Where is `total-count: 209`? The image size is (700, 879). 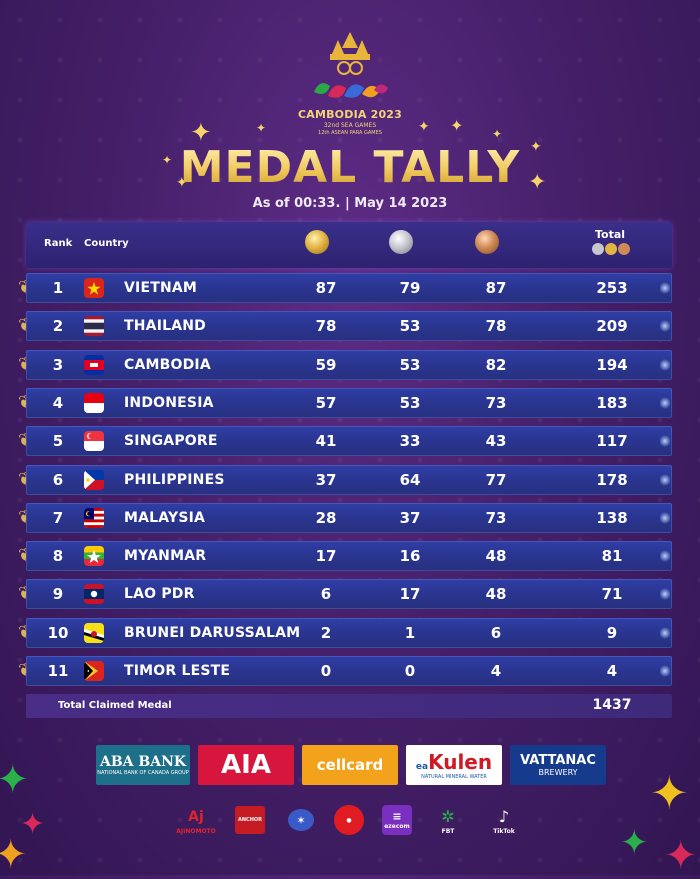
total-count: 209 is located at coordinates (612, 326).